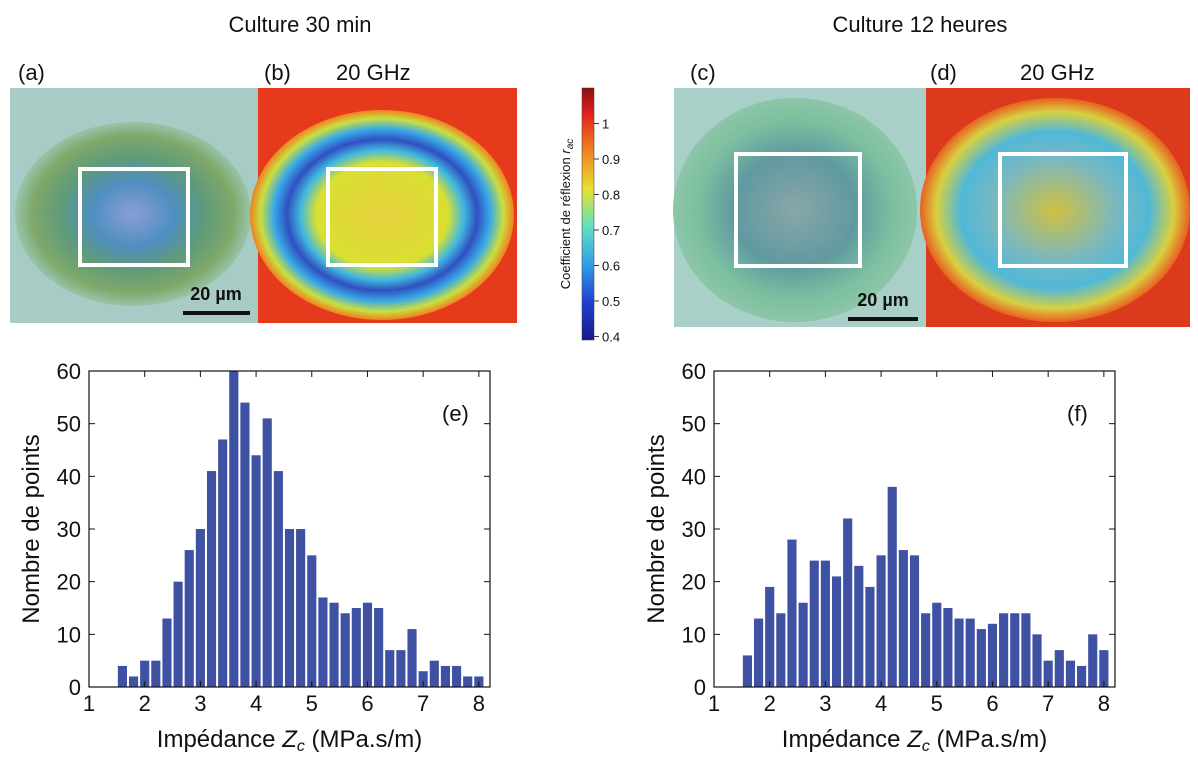 The image size is (1198, 760). I want to click on roi-d, so click(1063, 210).